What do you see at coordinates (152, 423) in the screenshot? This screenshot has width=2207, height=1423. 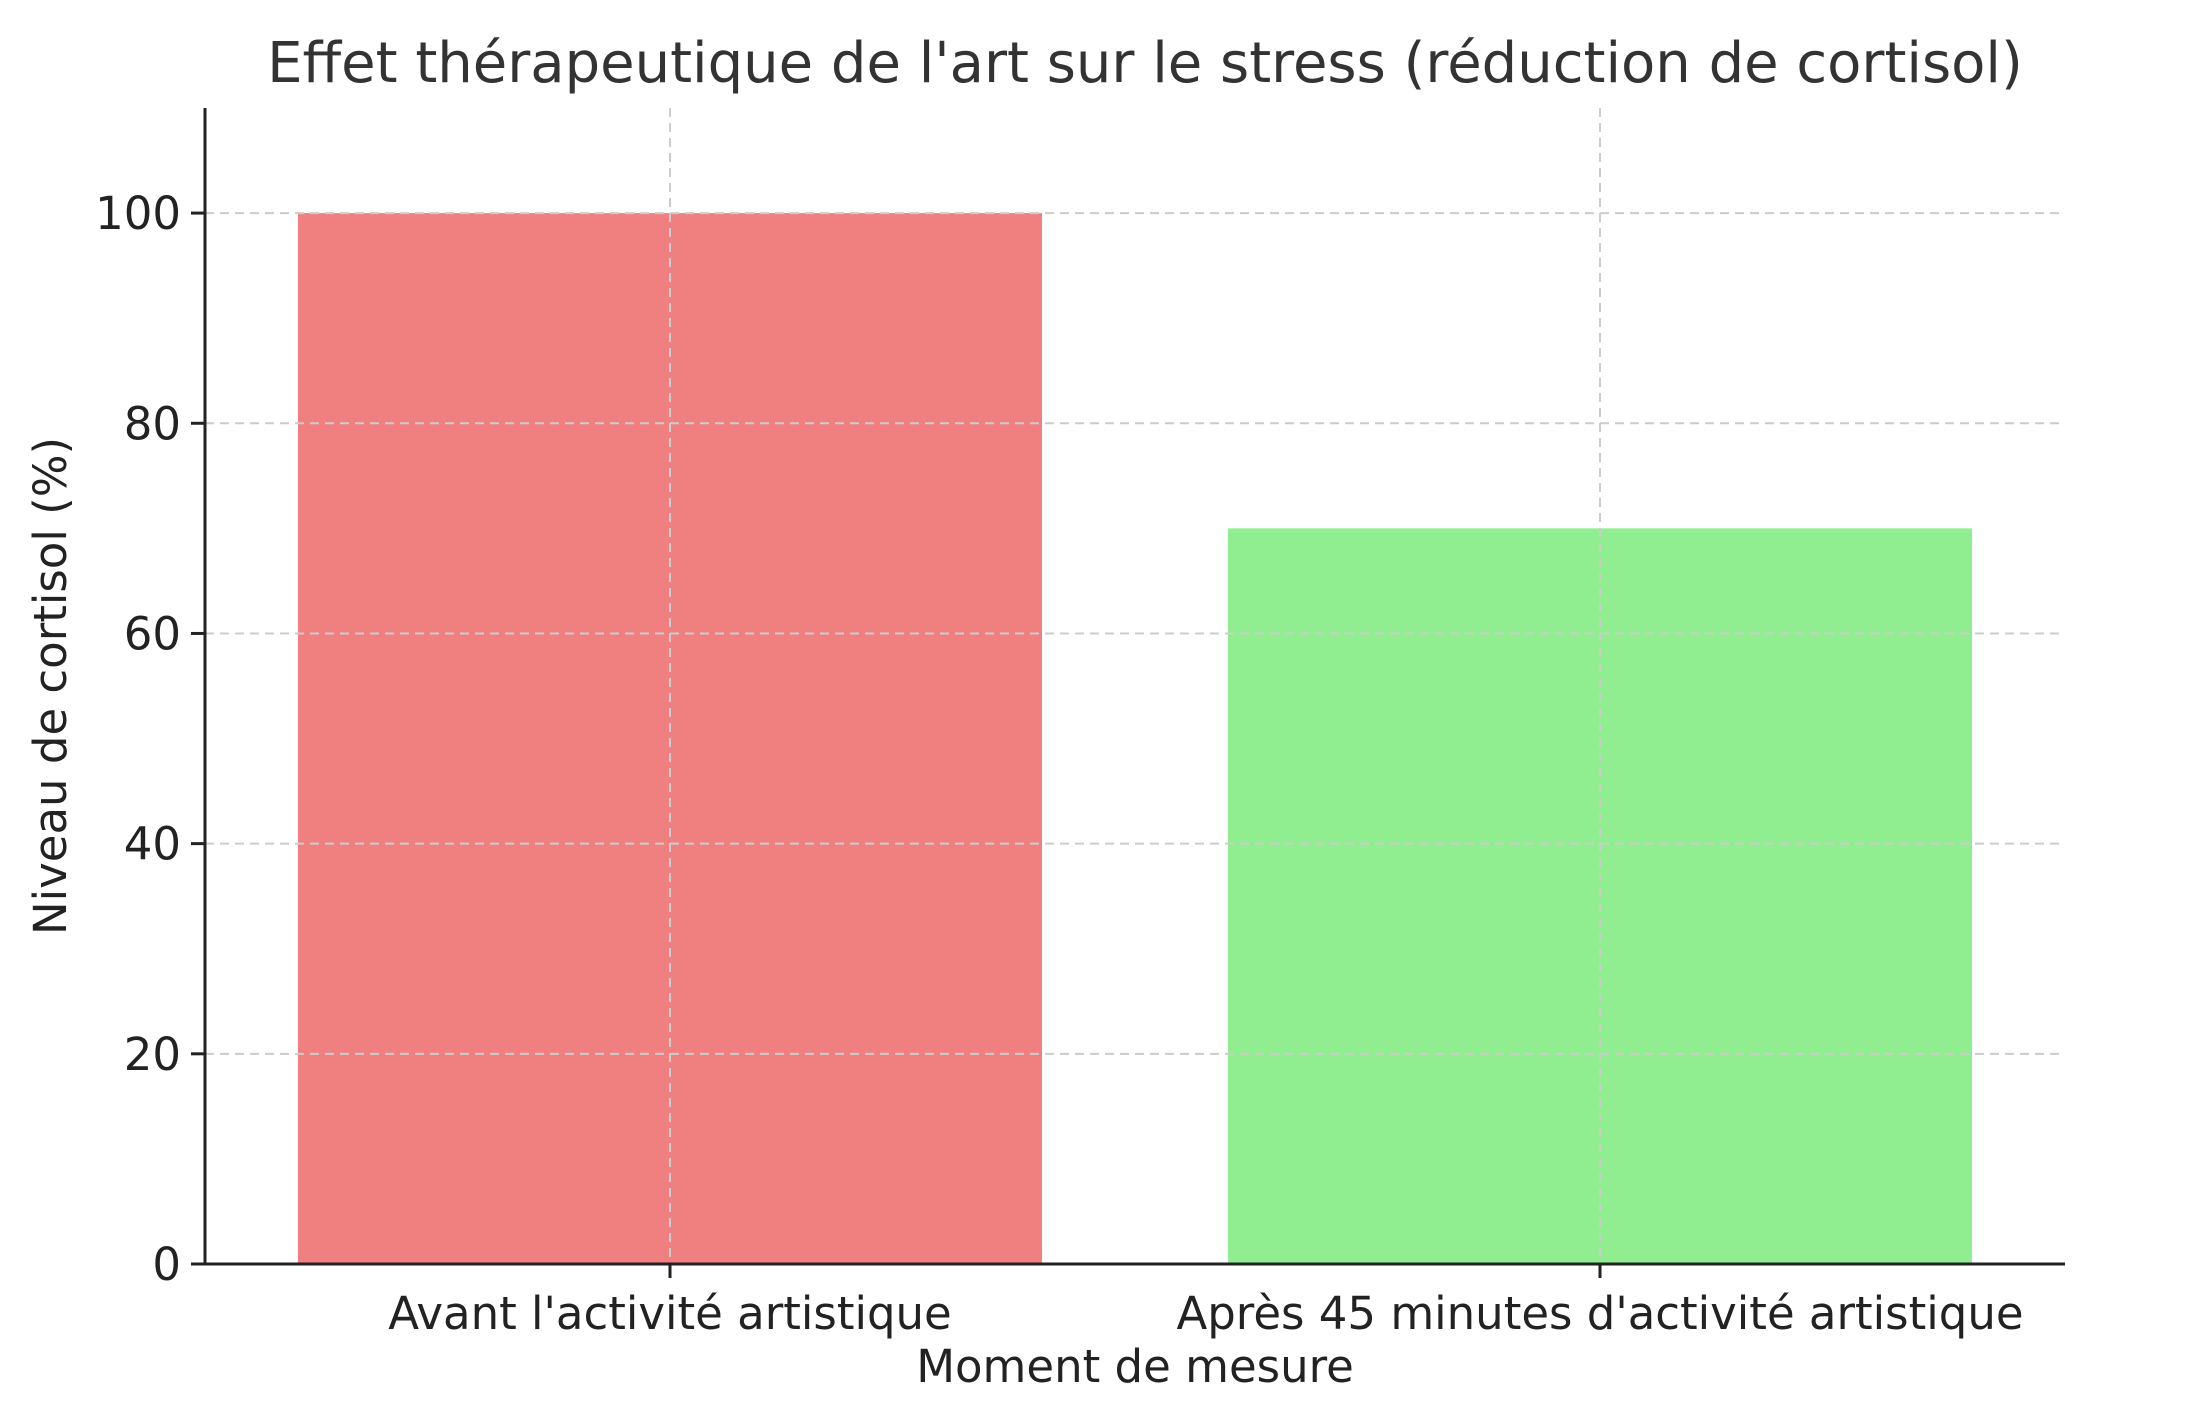 I see `y-tick-label: 80` at bounding box center [152, 423].